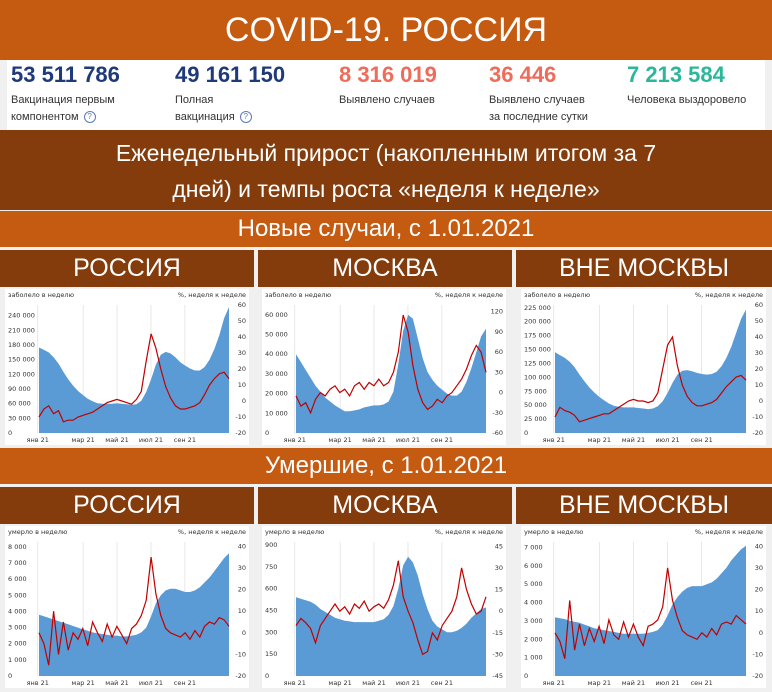 Image resolution: width=772 pixels, height=692 pixels. What do you see at coordinates (271, 654) in the screenshot?
I see `y-left-tick-label: 150` at bounding box center [271, 654].